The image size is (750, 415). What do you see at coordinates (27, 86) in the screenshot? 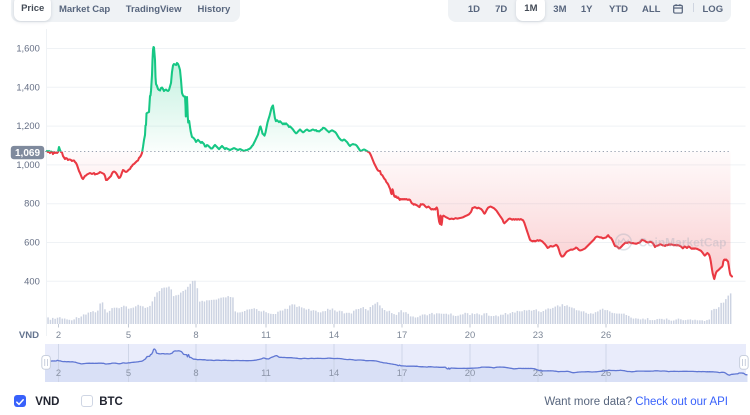
I see `svg-text: 1,400` at bounding box center [27, 86].